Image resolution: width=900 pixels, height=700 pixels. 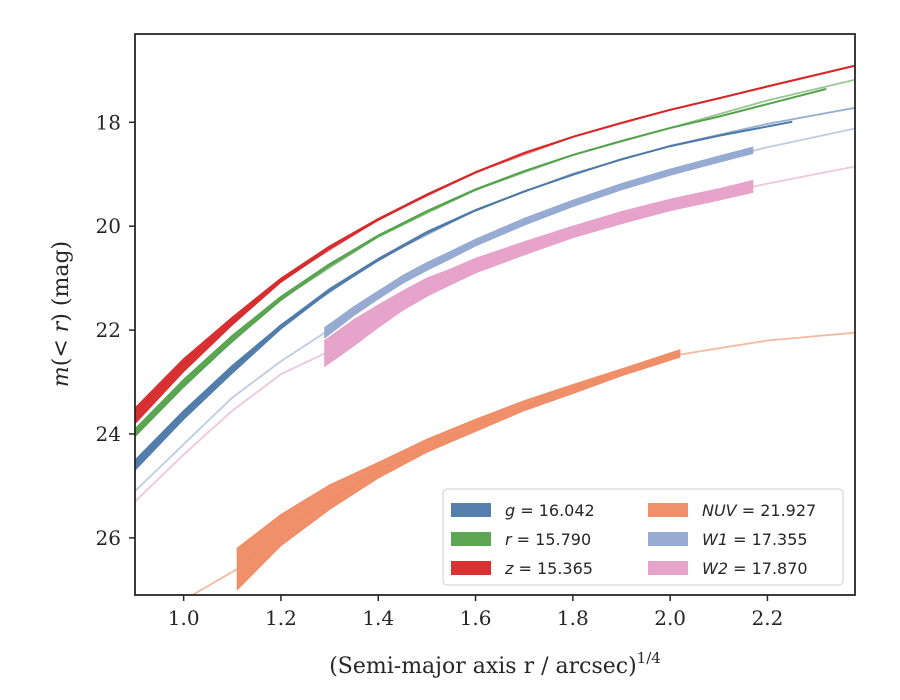 What do you see at coordinates (509, 539) in the screenshot?
I see `legend-band-name: r` at bounding box center [509, 539].